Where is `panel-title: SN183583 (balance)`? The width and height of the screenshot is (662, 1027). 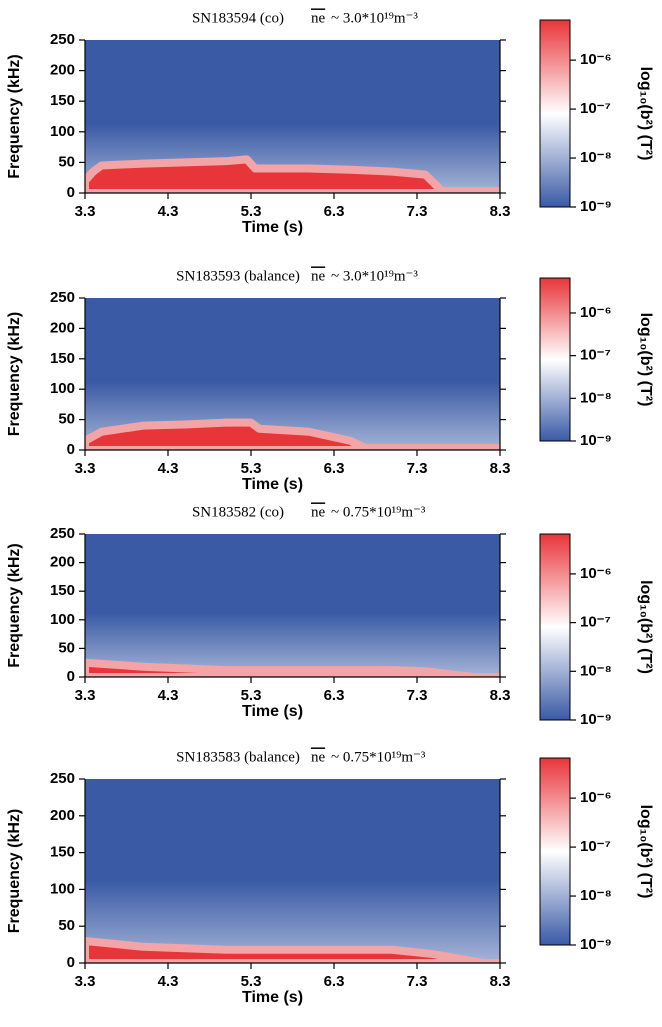
panel-title: SN183583 (balance) is located at coordinates (238, 757).